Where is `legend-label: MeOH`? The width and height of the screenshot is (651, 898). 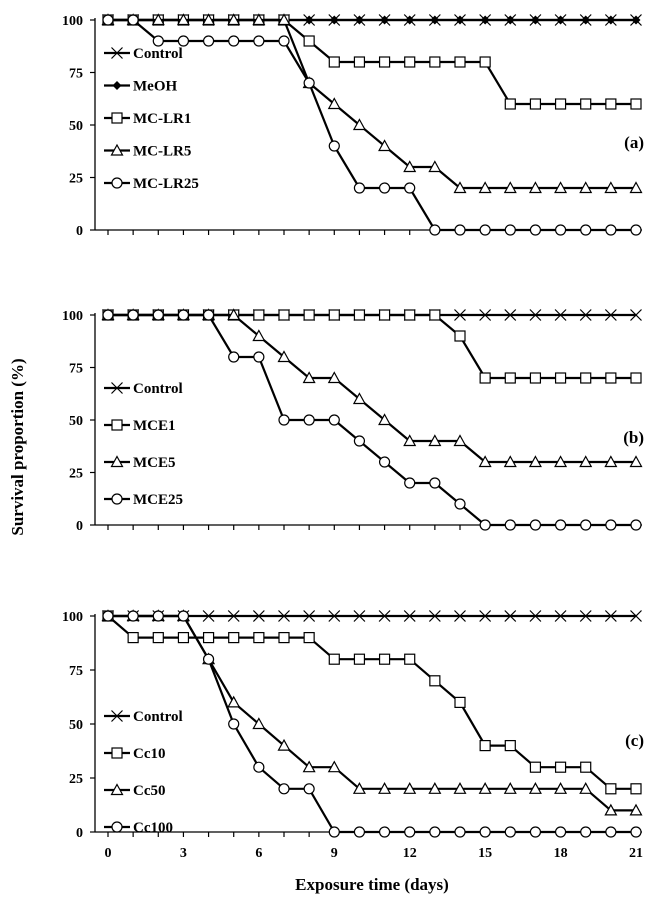
legend-label: MeOH is located at coordinates (155, 87).